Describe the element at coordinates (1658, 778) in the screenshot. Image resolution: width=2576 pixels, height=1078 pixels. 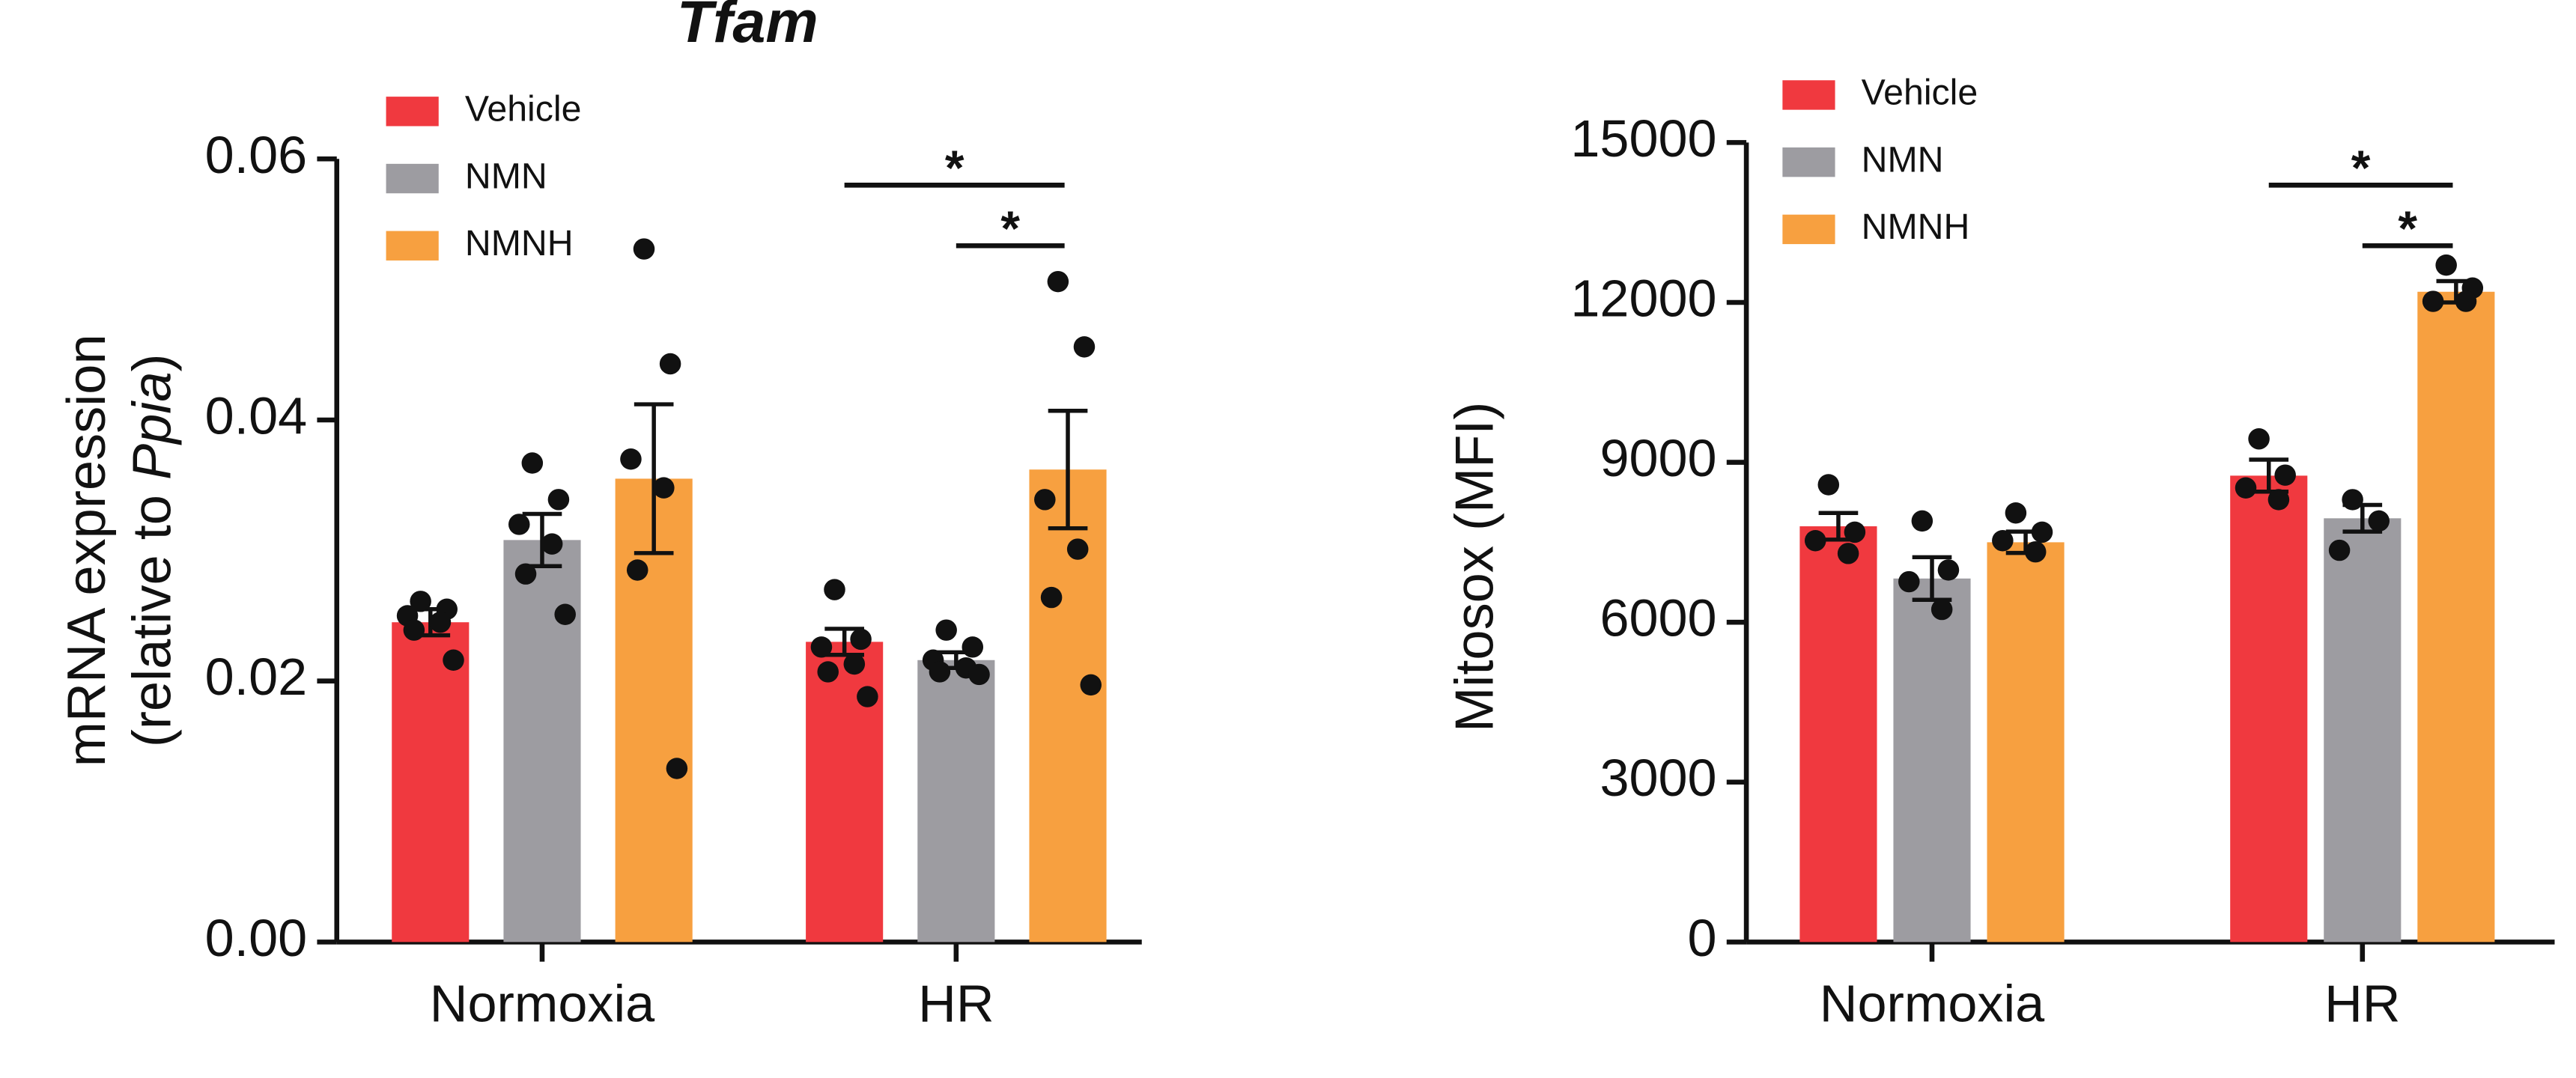
I see `y-tick-label: 3000` at that location.